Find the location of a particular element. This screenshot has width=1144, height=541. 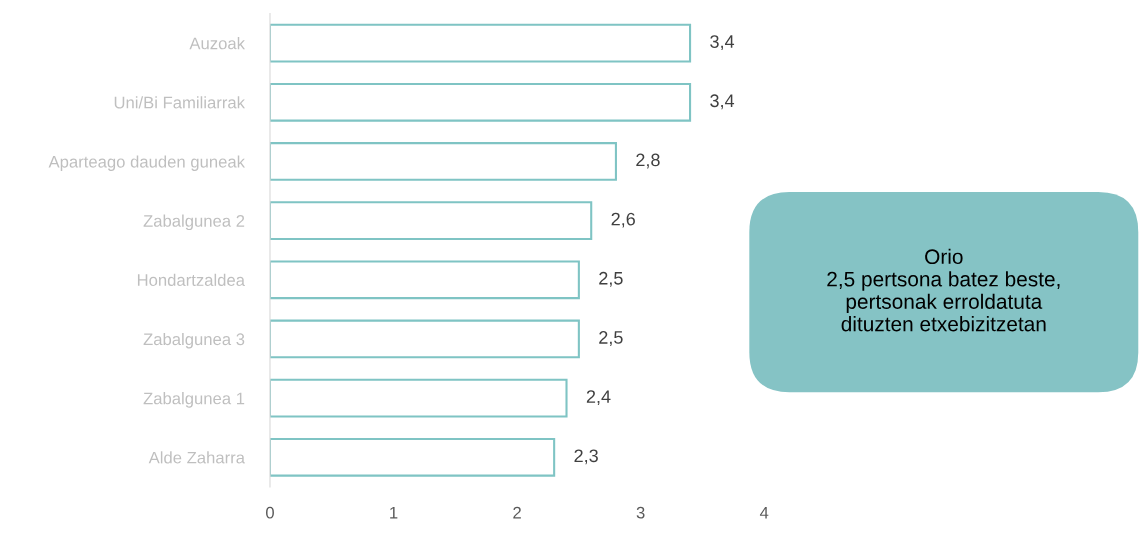

x-tick-label: 0 is located at coordinates (270, 512).